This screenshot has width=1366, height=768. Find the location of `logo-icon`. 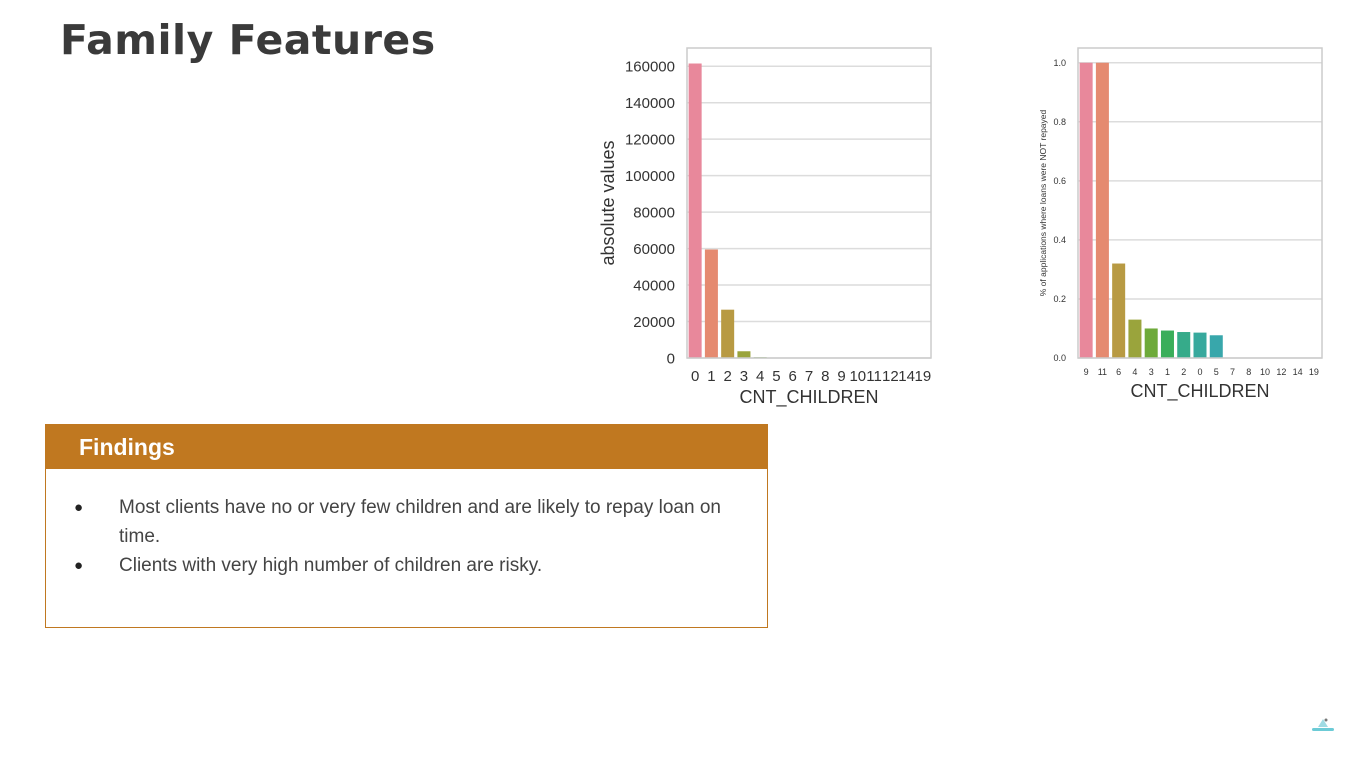

logo-icon is located at coordinates (1323, 724).